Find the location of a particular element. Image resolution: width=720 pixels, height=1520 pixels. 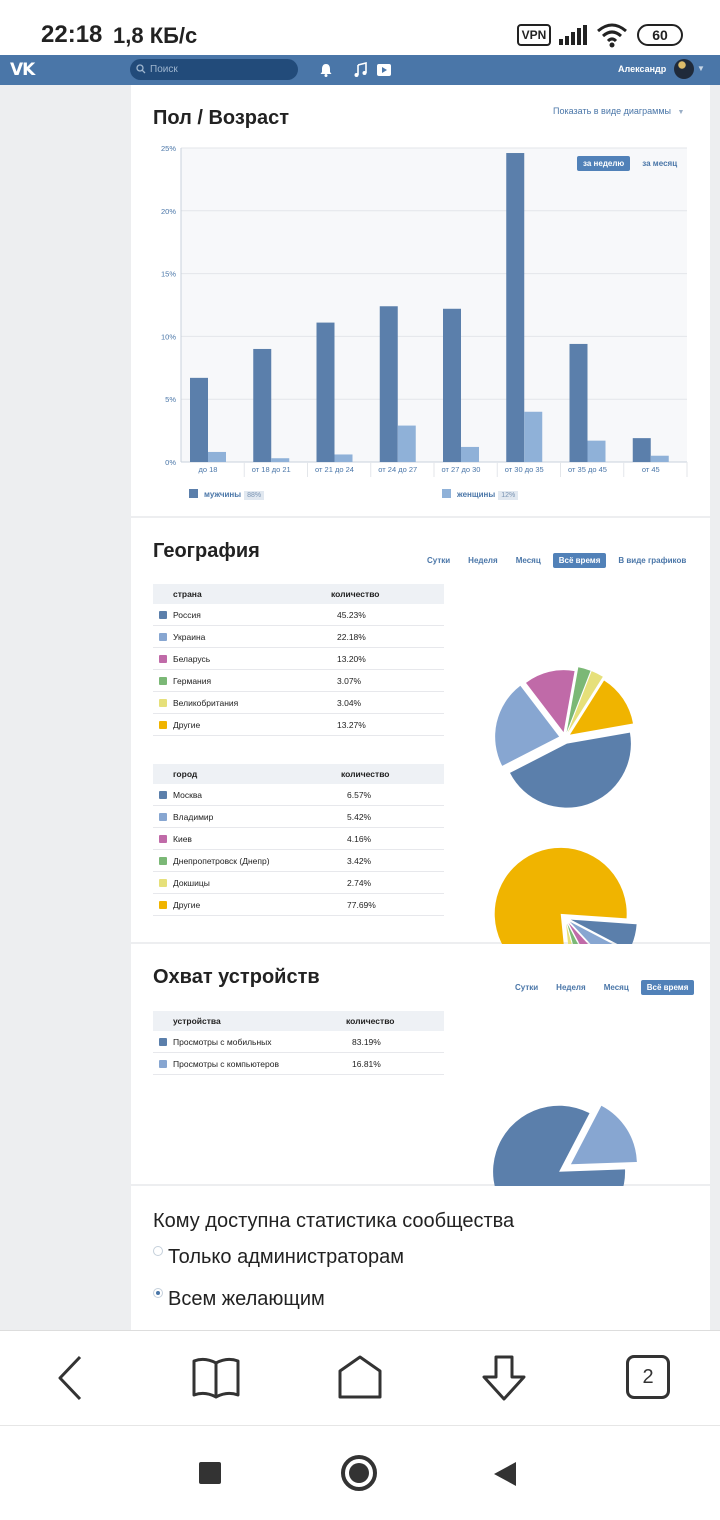

radio-admins-only-circle is located at coordinates (158, 1251).